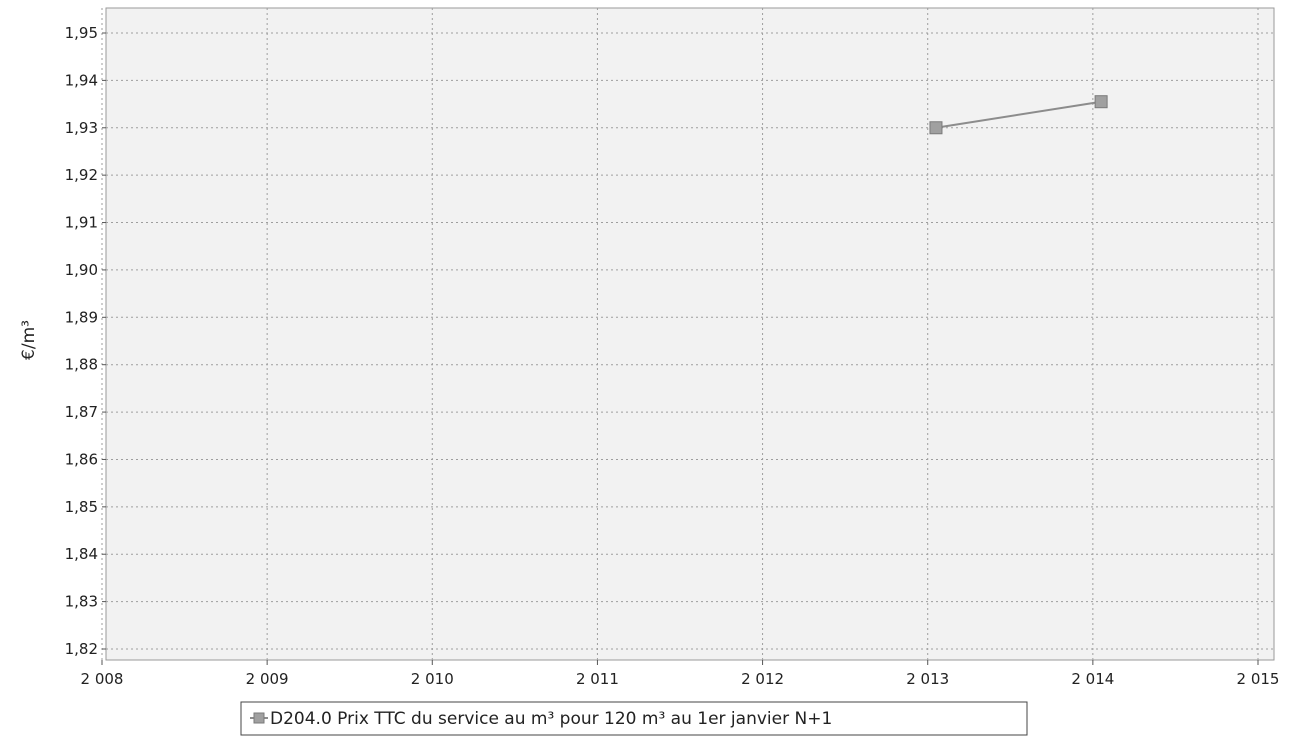 This screenshot has height=739, width=1294. Describe the element at coordinates (81, 223) in the screenshot. I see `y-tick-label: 1,91` at that location.